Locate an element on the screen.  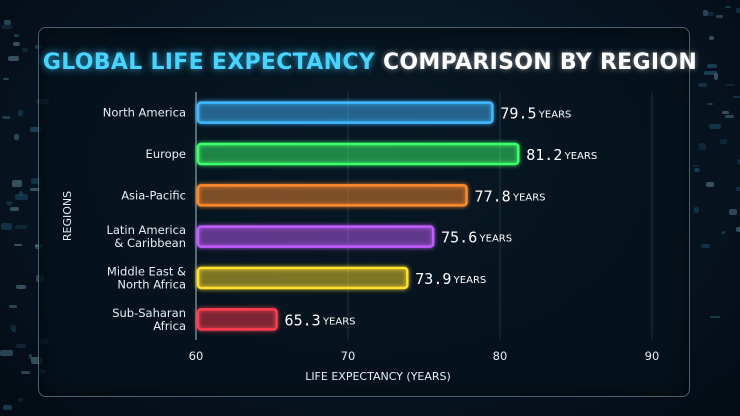
x-tick-label: 70 is located at coordinates (348, 356).